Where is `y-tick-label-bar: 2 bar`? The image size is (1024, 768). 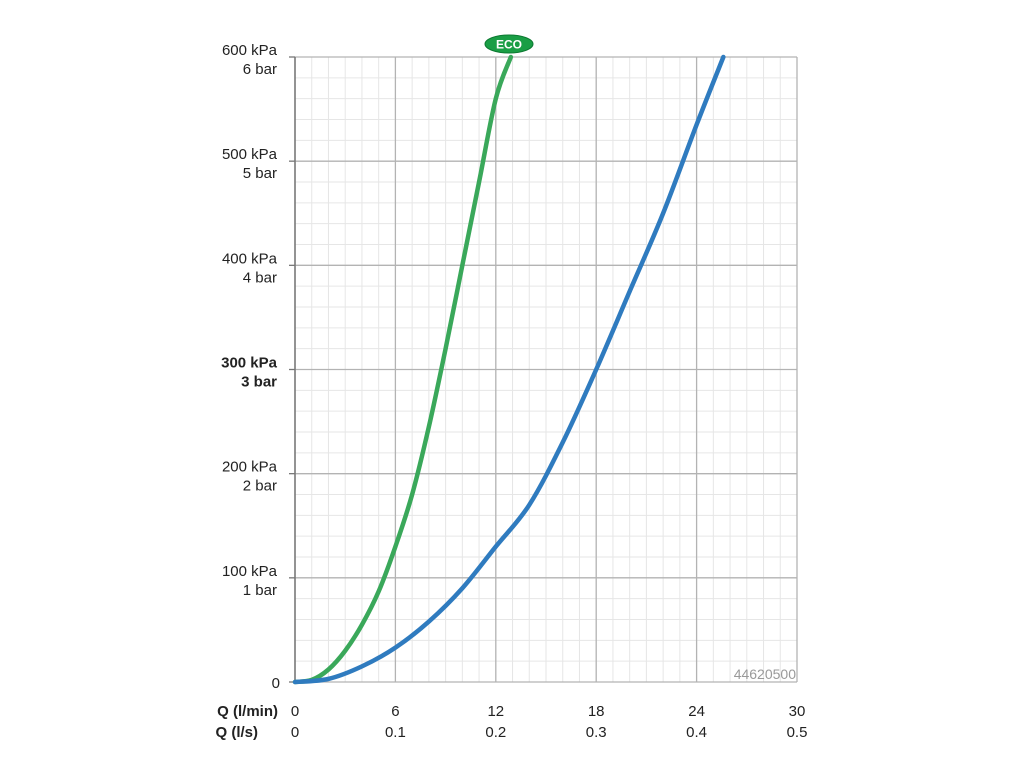 y-tick-label-bar: 2 bar is located at coordinates (260, 486).